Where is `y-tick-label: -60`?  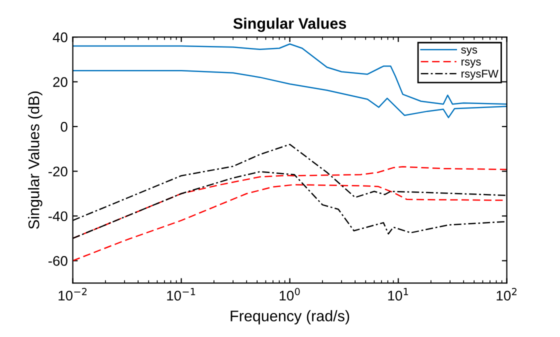 y-tick-label: -60 is located at coordinates (58, 261).